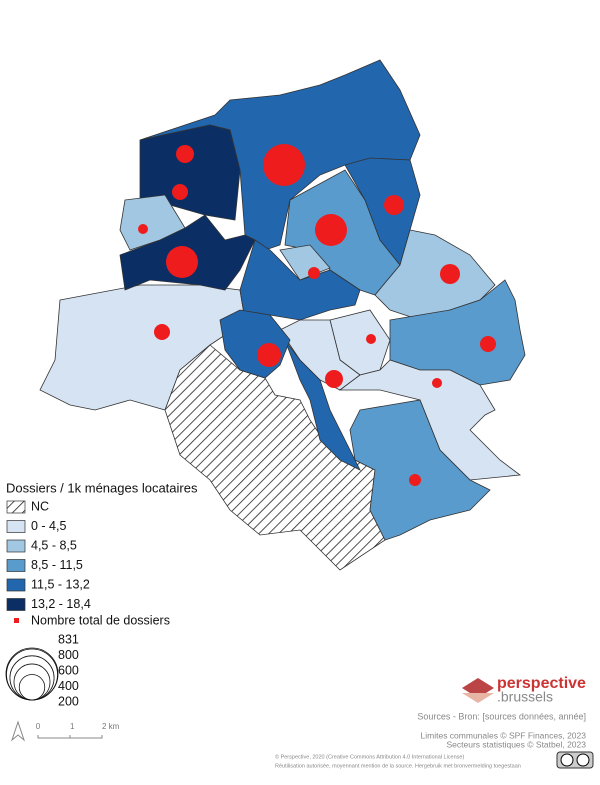 The image size is (600, 785). Describe the element at coordinates (501, 716) in the screenshot. I see `source-text: Sources - Bron: [sources données, année]` at that location.